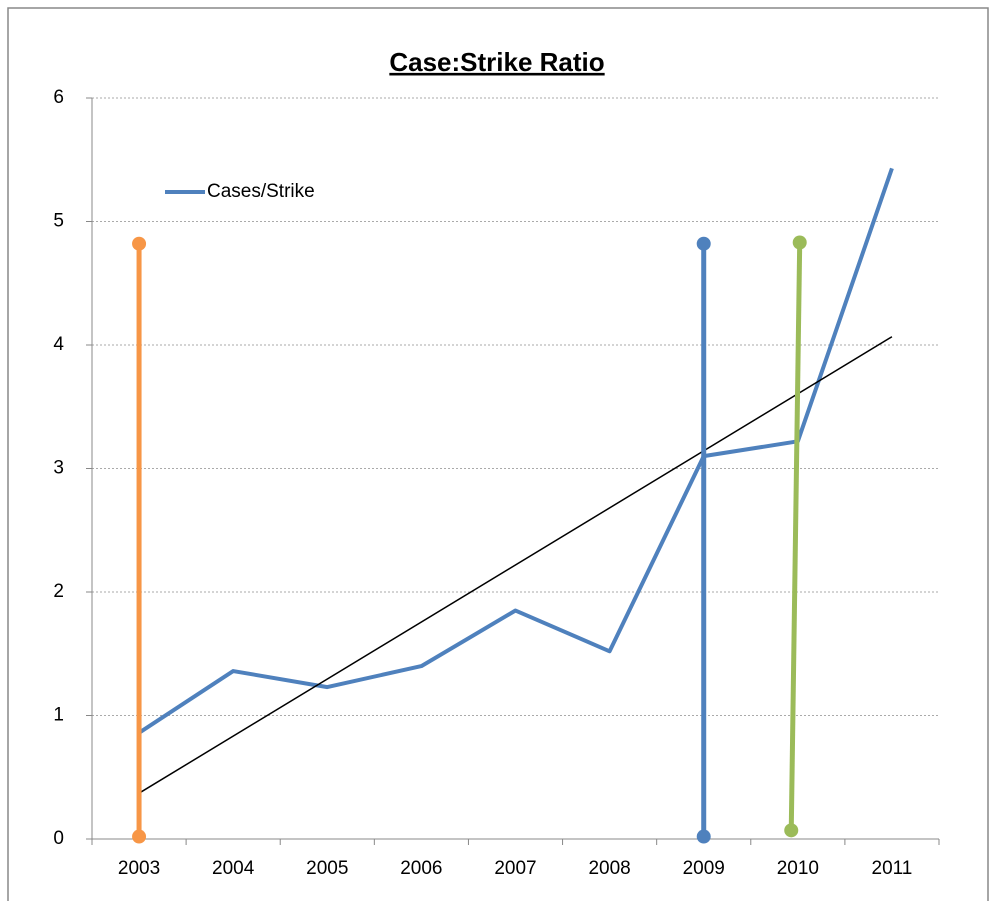 This screenshot has width=997, height=901. I want to click on x-tick-label: 2009, so click(704, 868).